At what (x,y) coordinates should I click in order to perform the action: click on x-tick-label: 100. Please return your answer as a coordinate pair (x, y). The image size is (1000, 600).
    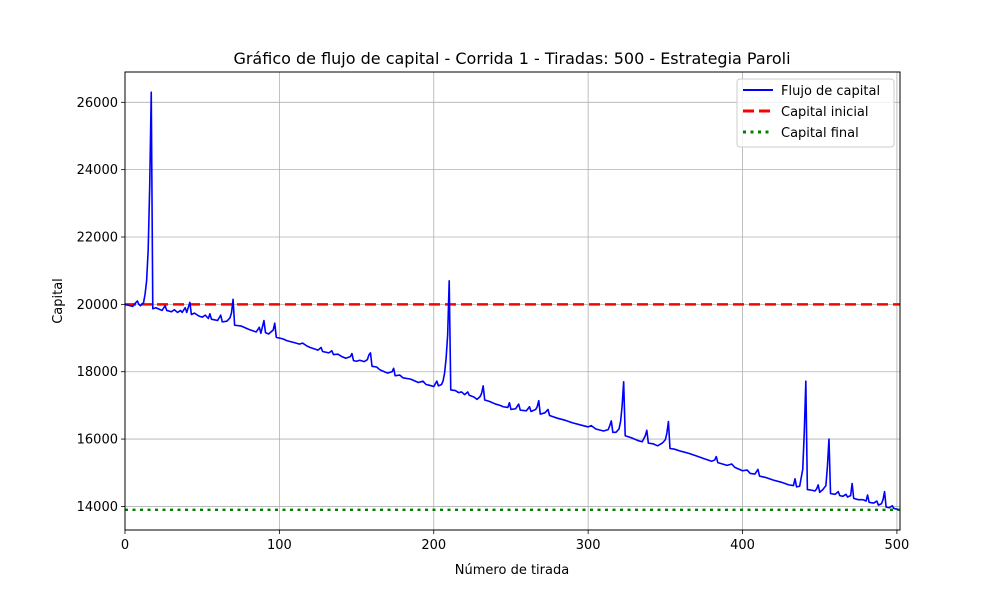
    Looking at the image, I should click on (279, 545).